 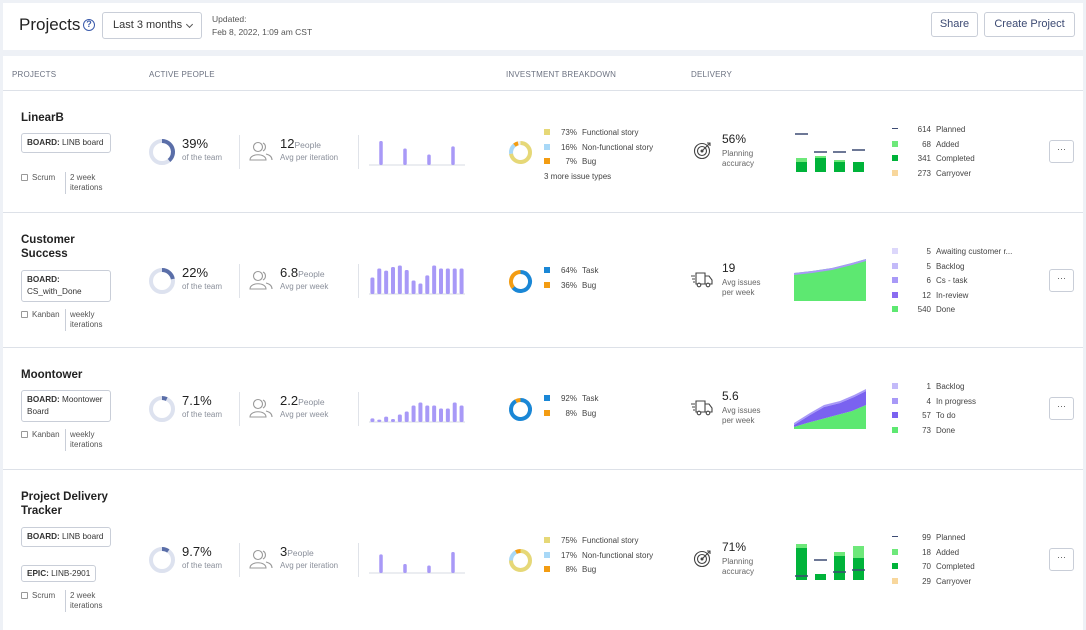 What do you see at coordinates (801, 167) in the screenshot?
I see `completed-bar` at bounding box center [801, 167].